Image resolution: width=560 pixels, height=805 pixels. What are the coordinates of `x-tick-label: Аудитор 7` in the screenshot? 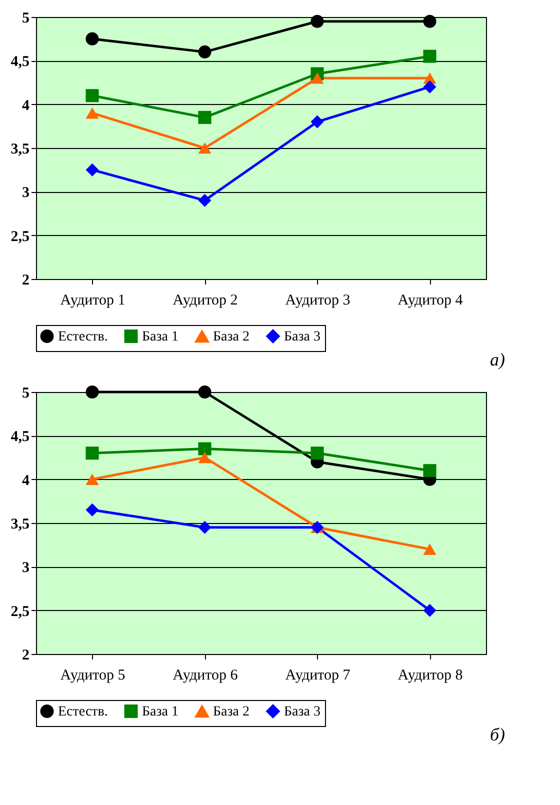 It's located at (318, 676).